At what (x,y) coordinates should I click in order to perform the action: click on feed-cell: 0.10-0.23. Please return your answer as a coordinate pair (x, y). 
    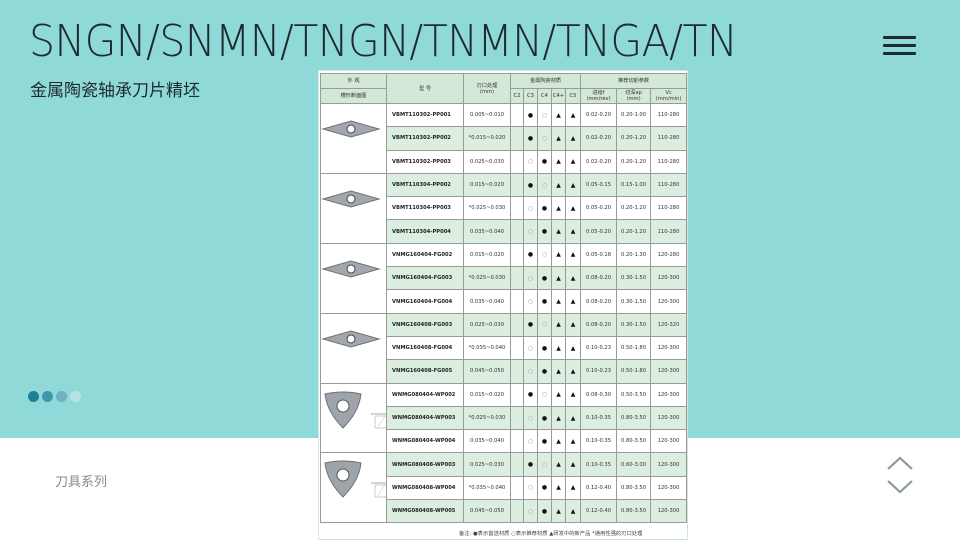
    Looking at the image, I should click on (599, 371).